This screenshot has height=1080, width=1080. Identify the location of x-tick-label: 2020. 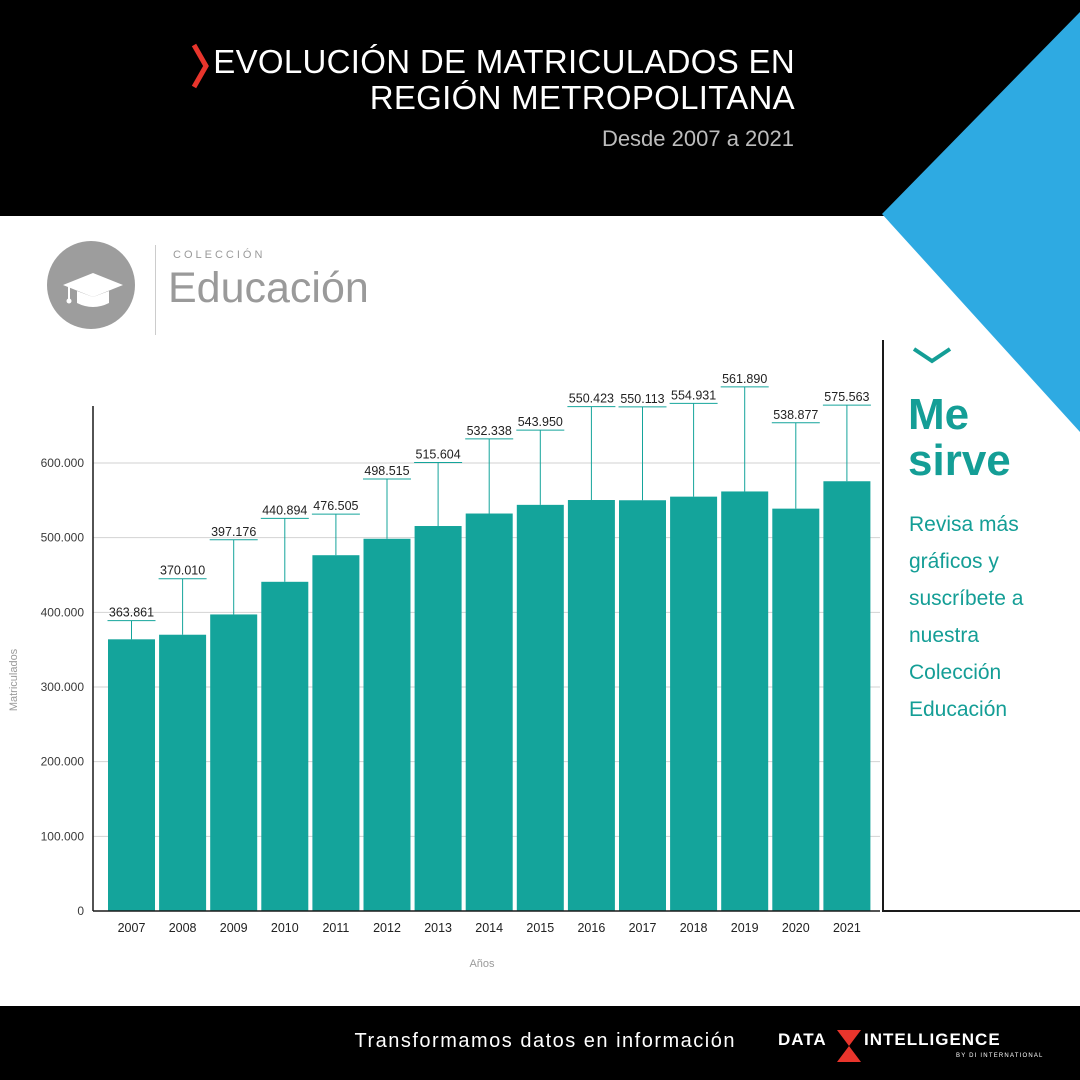
(796, 928).